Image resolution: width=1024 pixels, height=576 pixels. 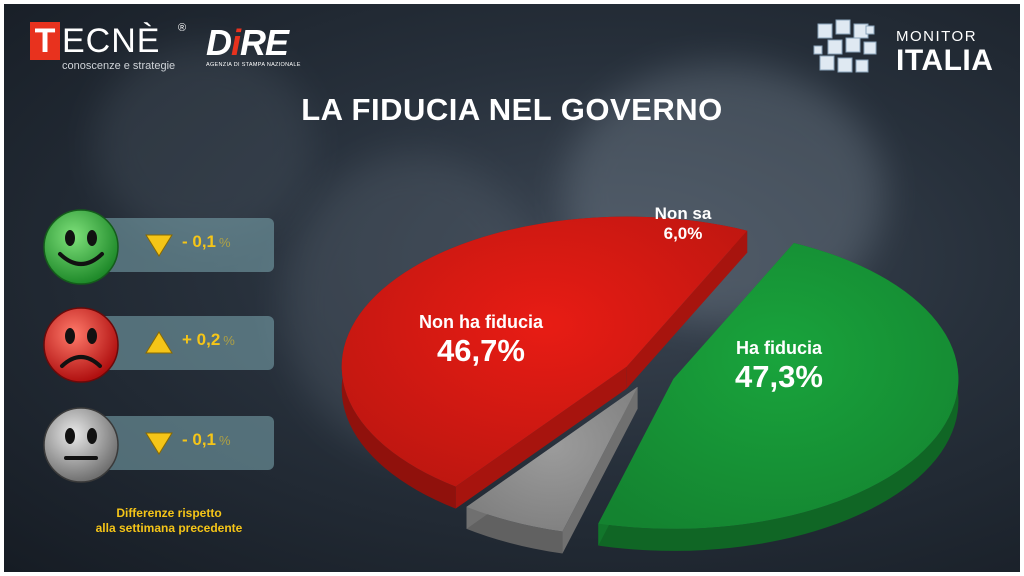 I want to click on dire-tagline: AGENZIA DI STAMPA NAZIONALE, so click(x=253, y=65).